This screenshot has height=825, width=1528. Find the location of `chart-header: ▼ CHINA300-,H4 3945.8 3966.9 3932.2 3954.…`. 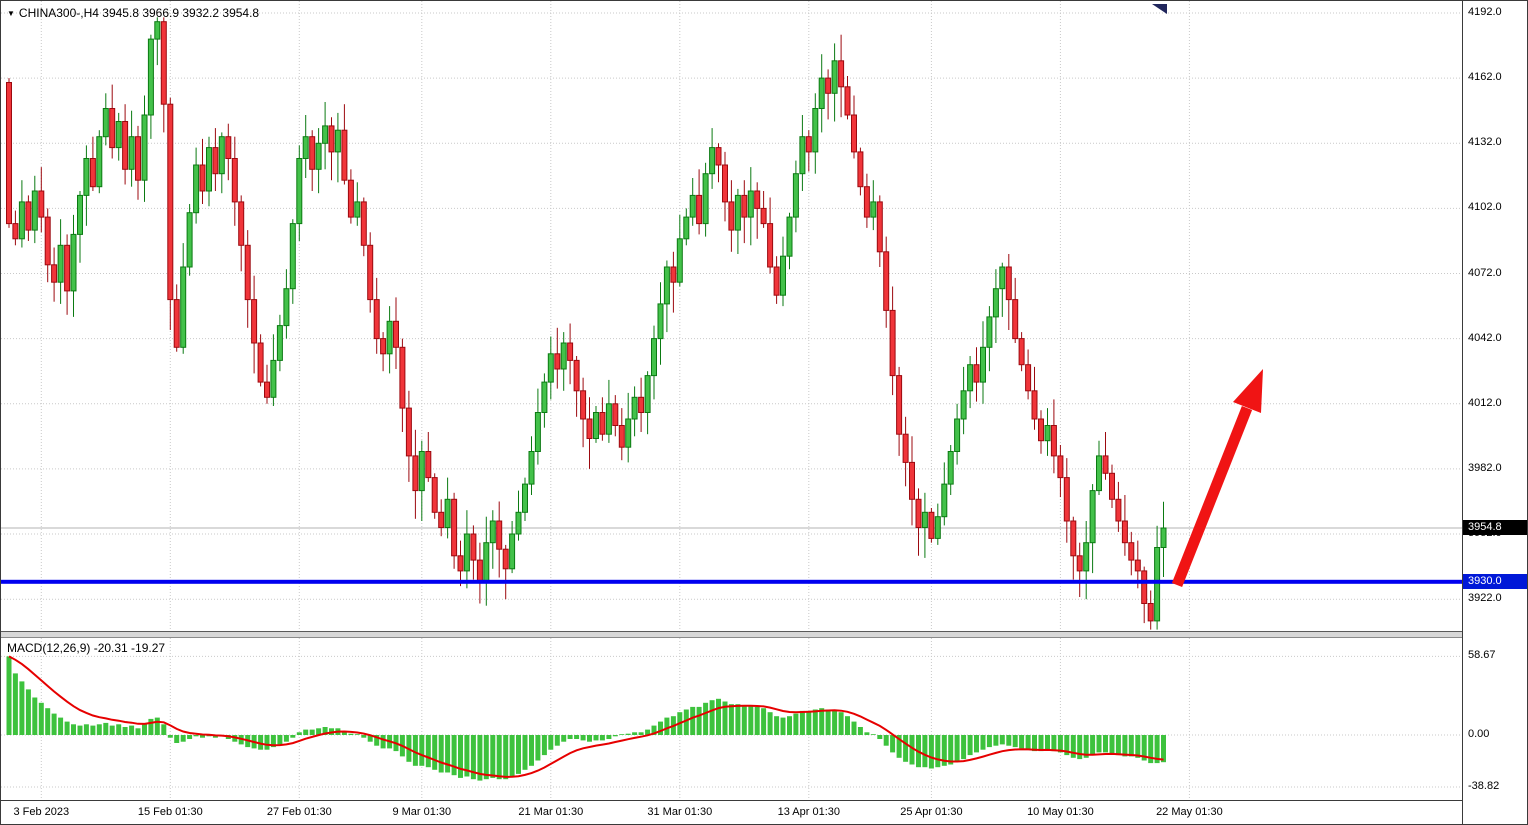

chart-header: ▼ CHINA300-,H4 3945.8 3966.9 3932.2 3954.… is located at coordinates (133, 13).